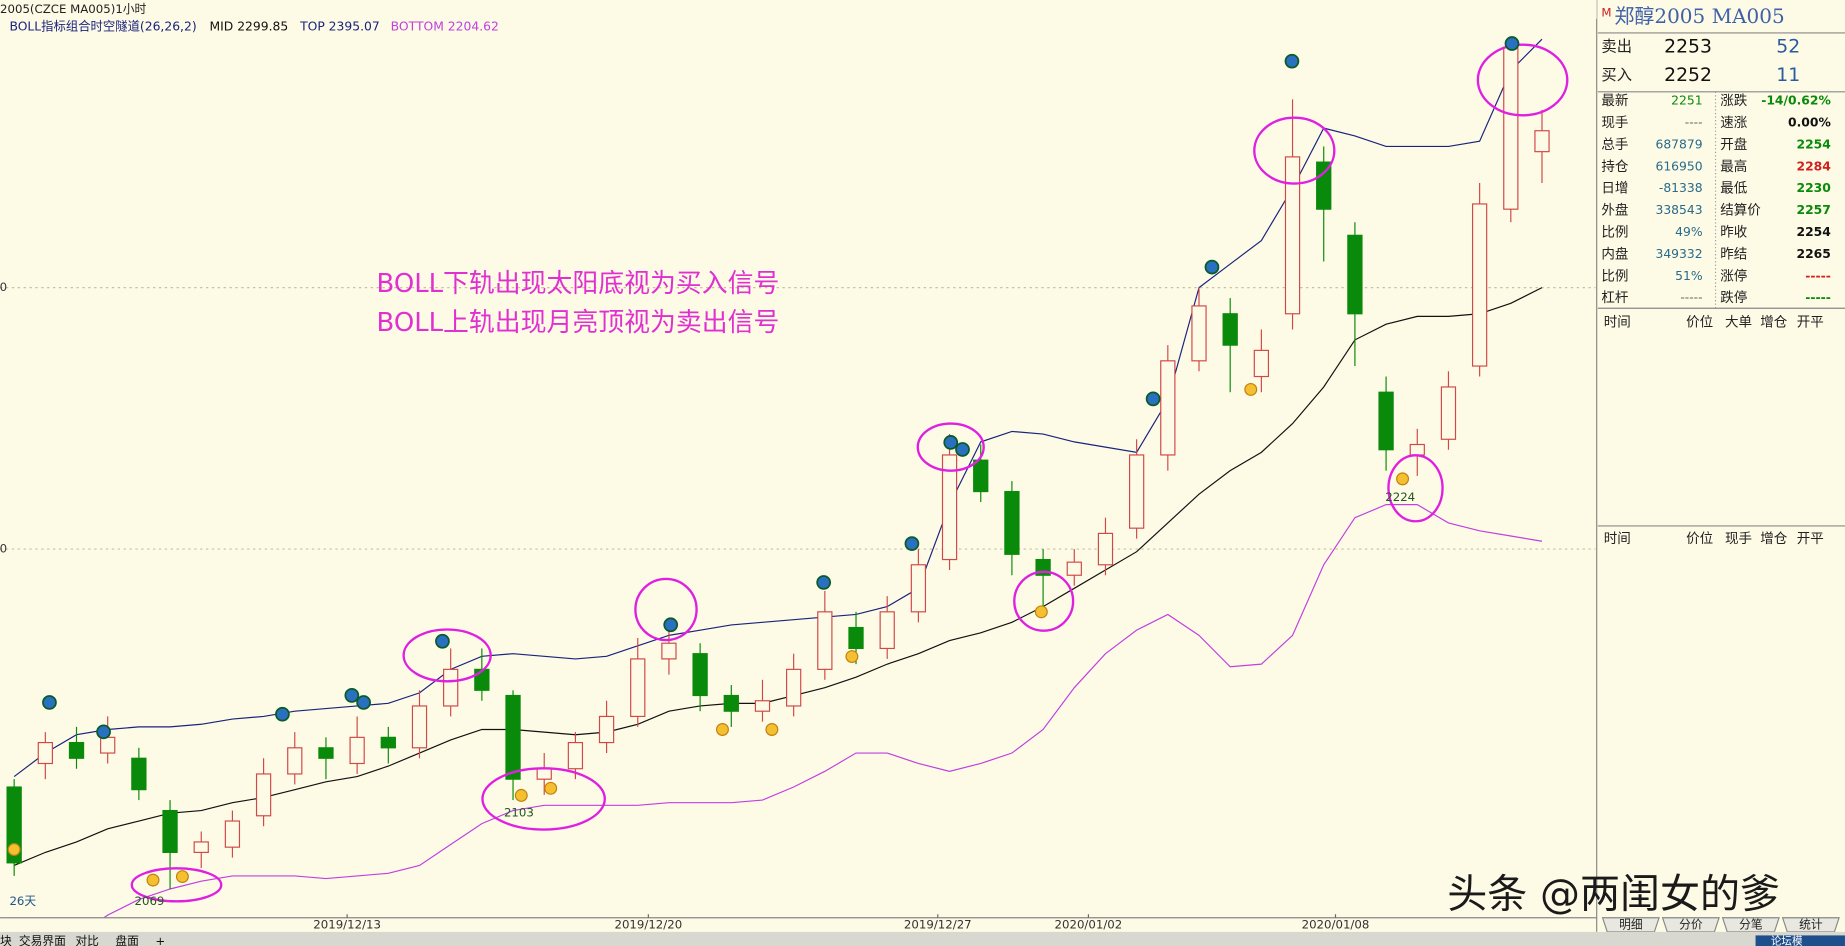  What do you see at coordinates (519, 813) in the screenshot?
I see `price-label: 2103` at bounding box center [519, 813].